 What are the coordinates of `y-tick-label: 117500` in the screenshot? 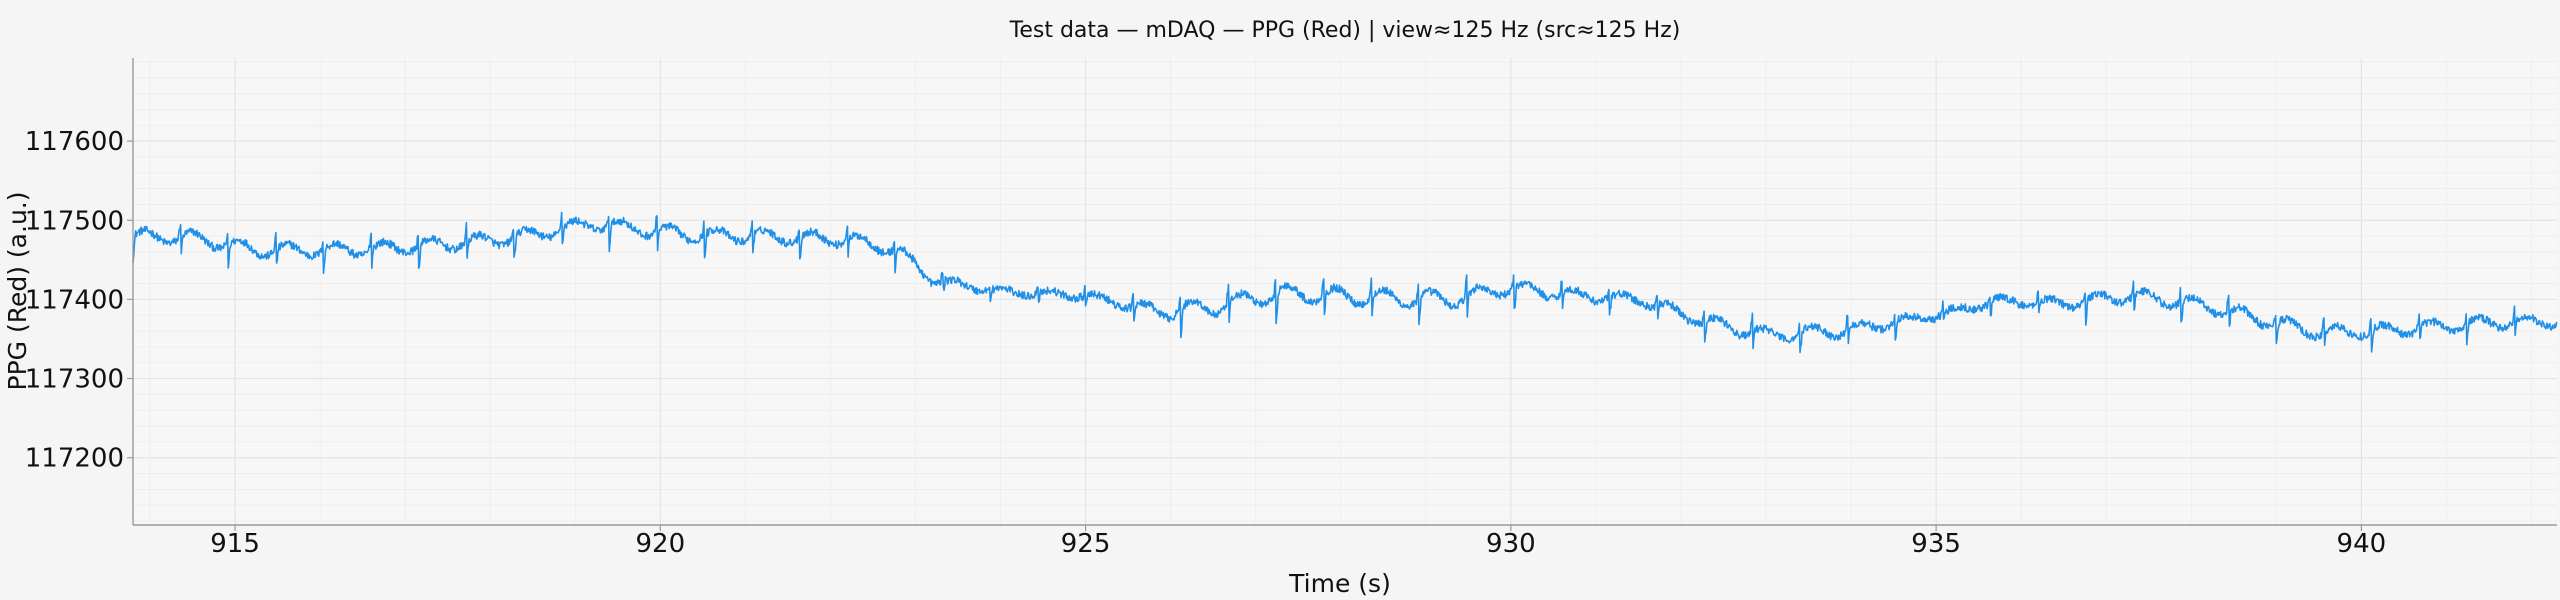 It's located at (74, 221).